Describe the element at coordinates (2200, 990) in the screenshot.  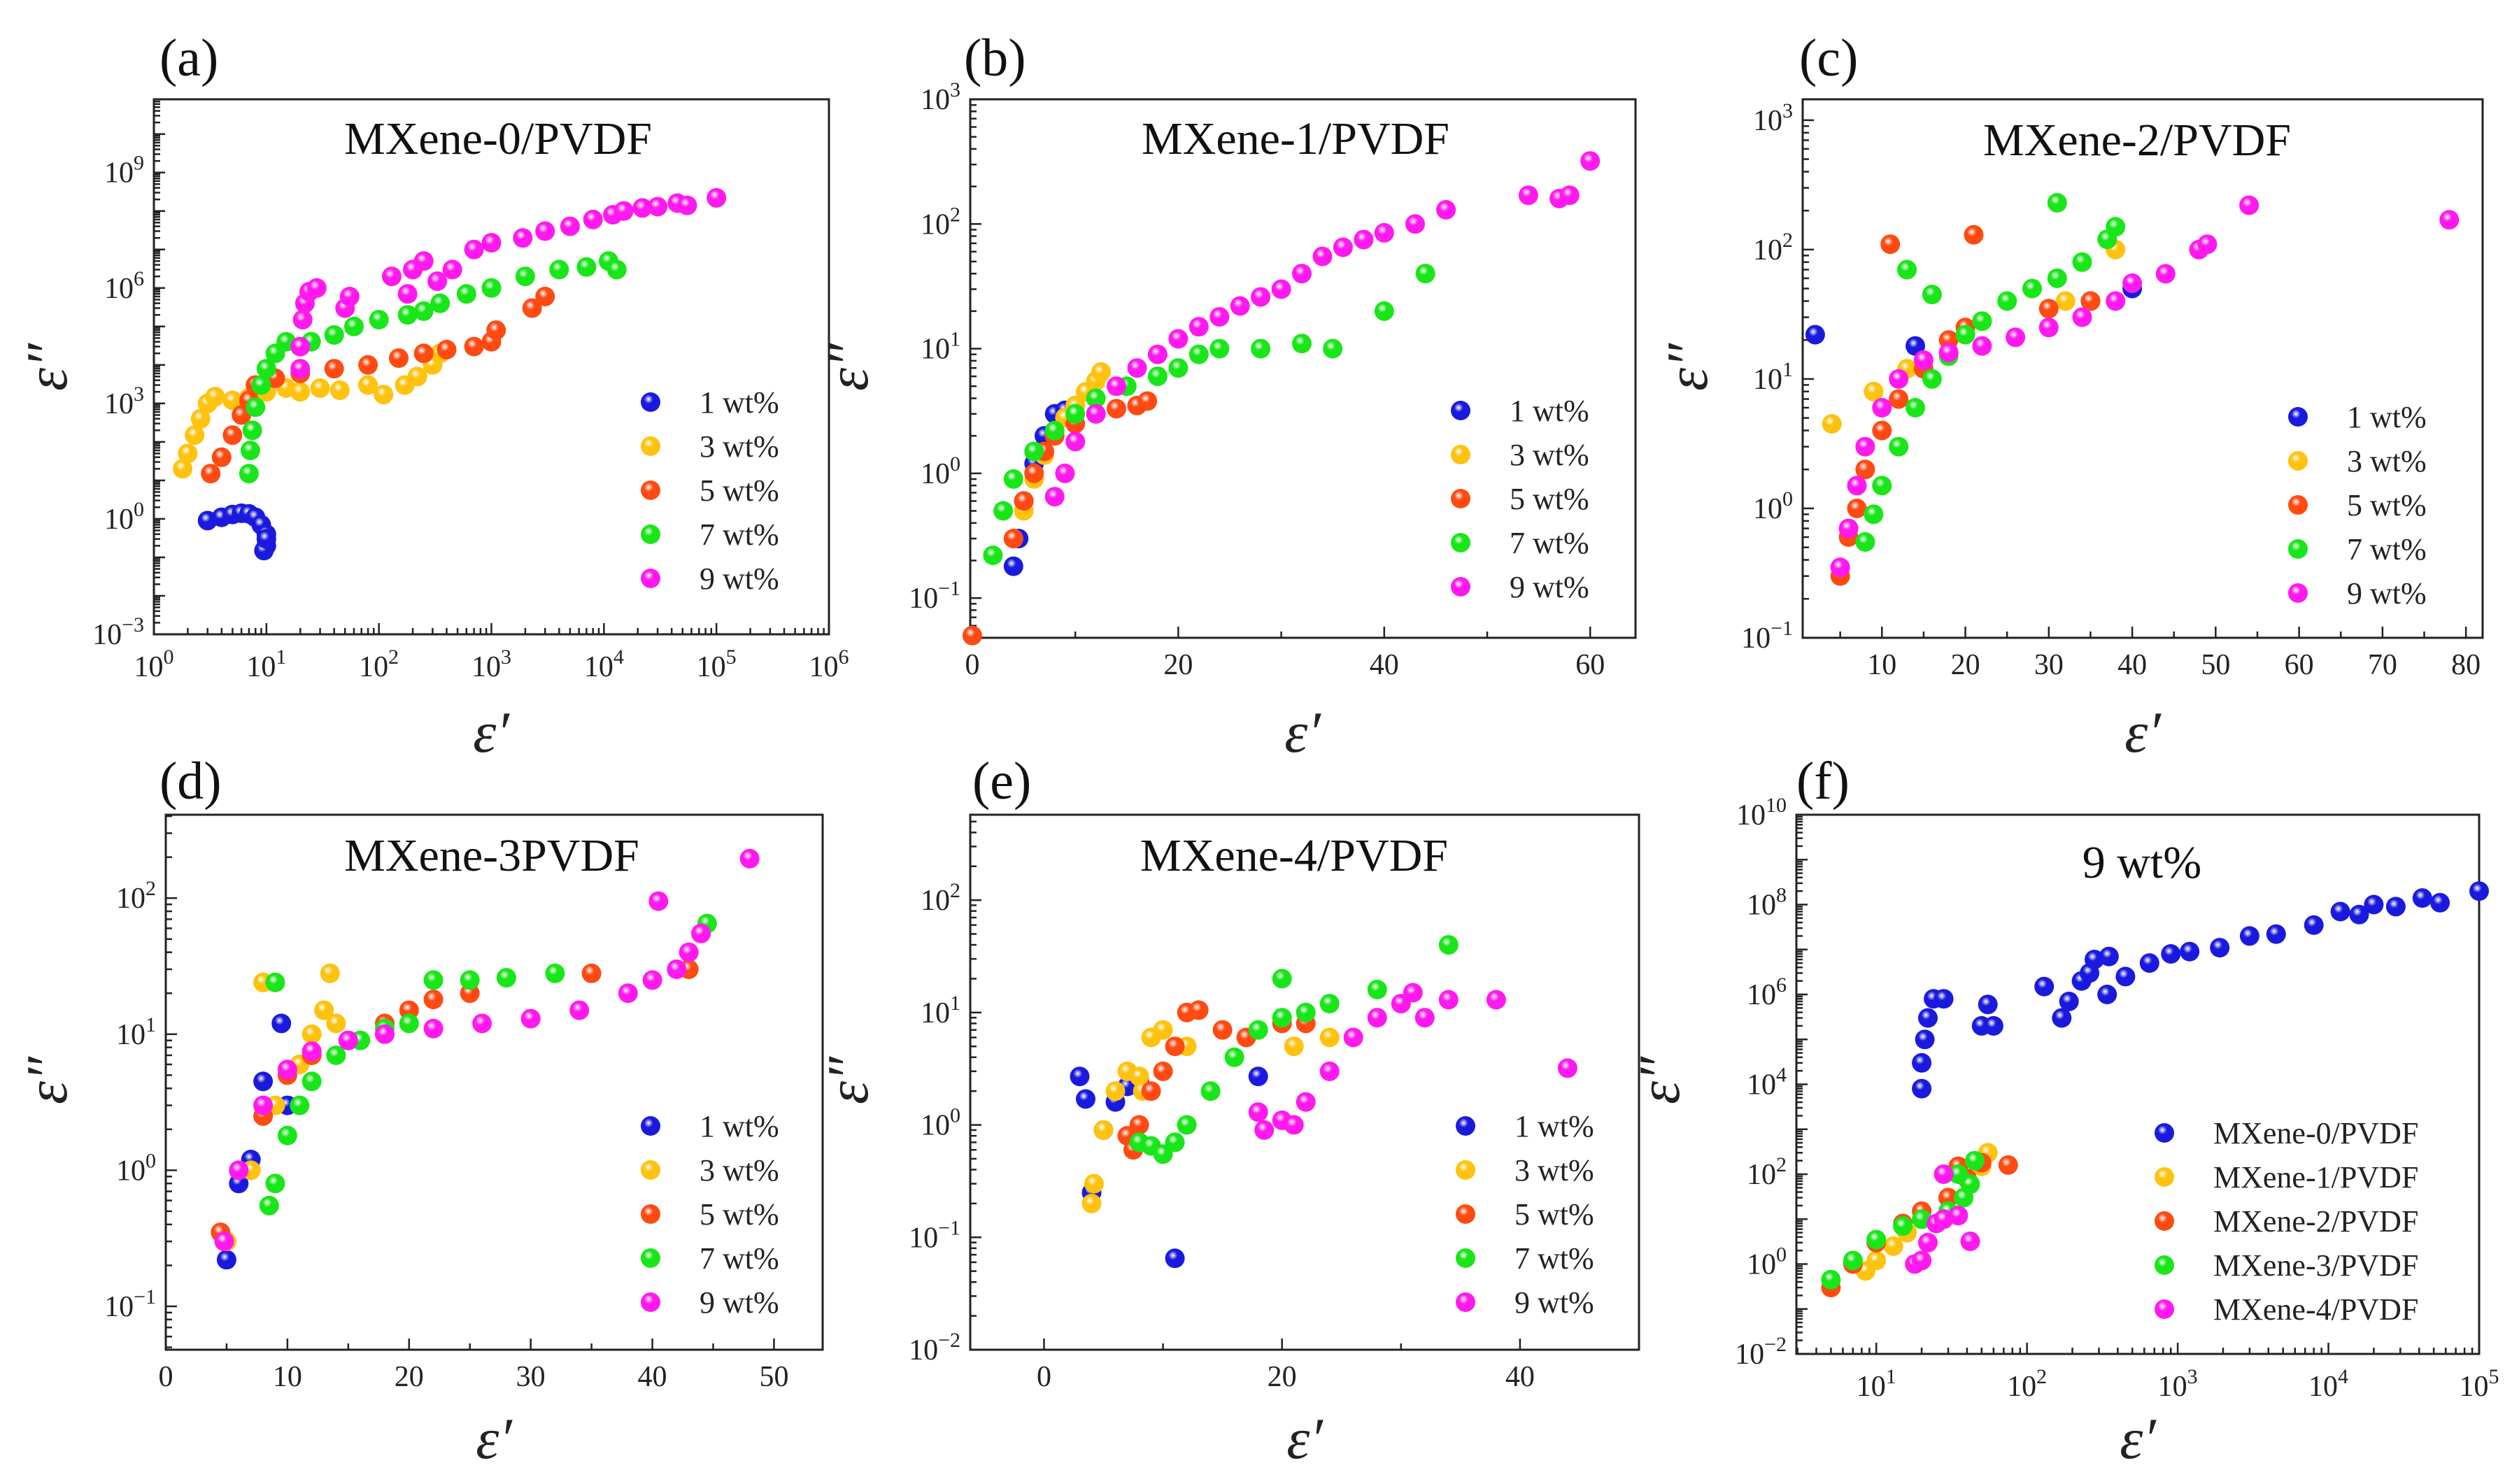
I see `series-MXene-0-PVDF` at that location.